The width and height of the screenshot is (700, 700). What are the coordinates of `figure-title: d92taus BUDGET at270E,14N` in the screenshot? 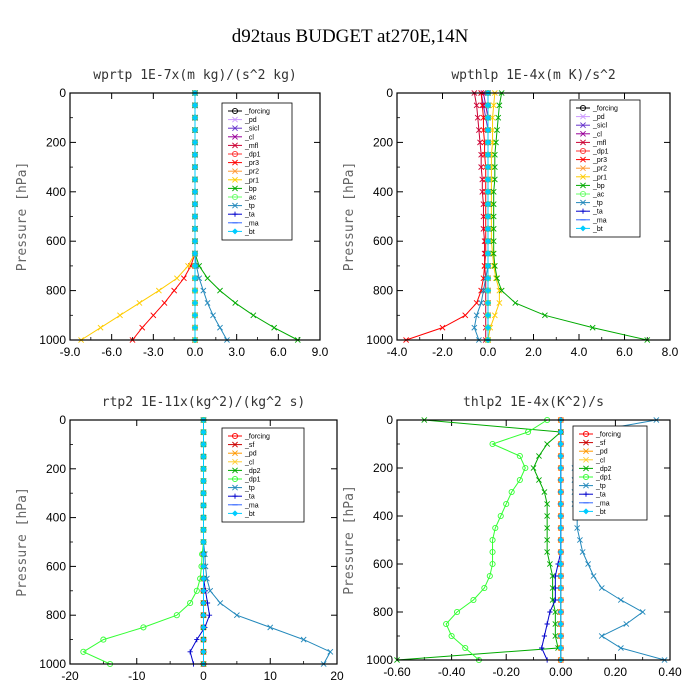 It's located at (350, 36).